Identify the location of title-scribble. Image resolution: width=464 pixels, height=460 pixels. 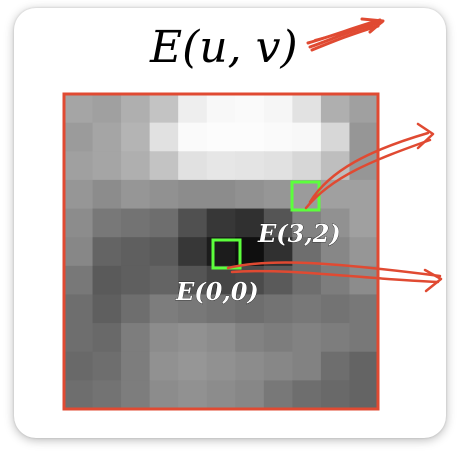
(345, 34).